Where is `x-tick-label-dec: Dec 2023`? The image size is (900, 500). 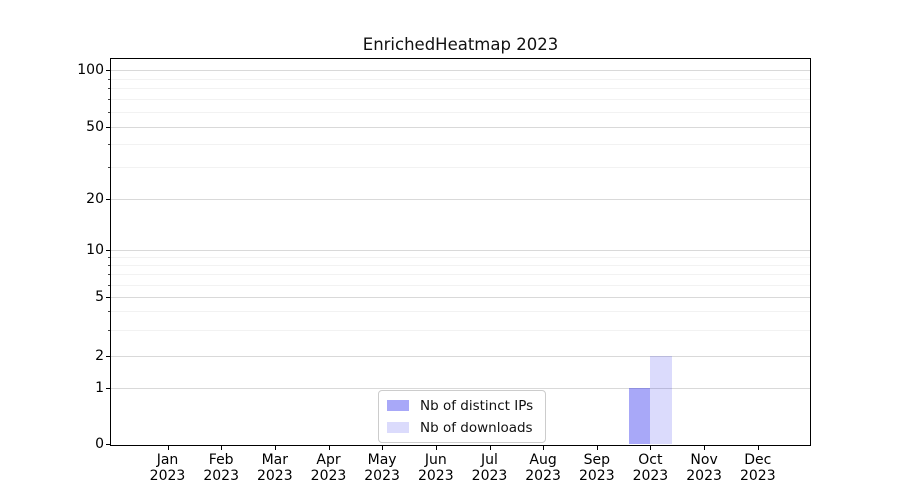
x-tick-label-dec: Dec 2023 is located at coordinates (757, 468).